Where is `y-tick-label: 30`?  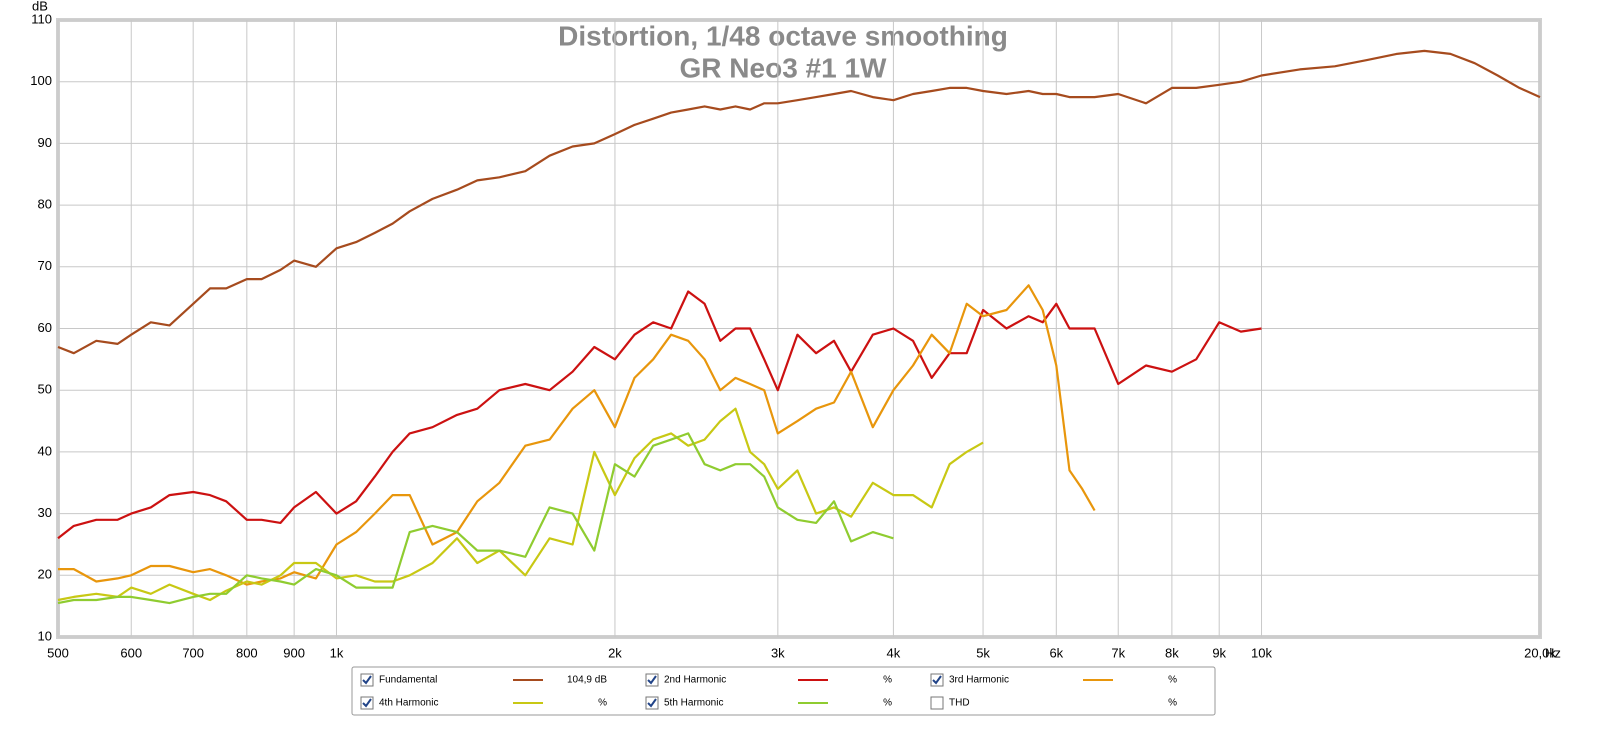
y-tick-label: 30 is located at coordinates (45, 512).